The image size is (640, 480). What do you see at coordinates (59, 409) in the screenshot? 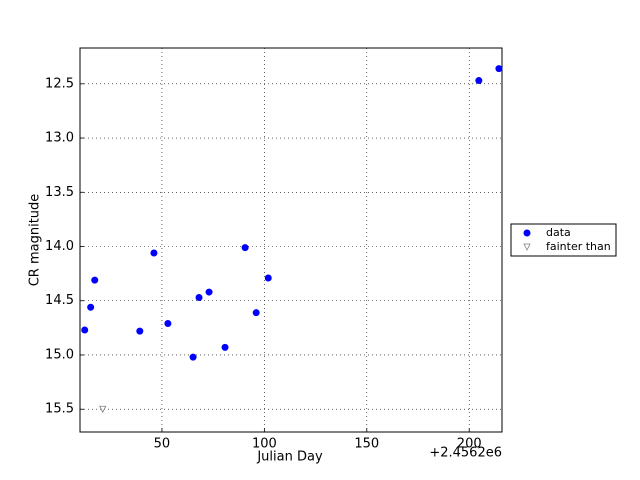
I see `y-tick-label: 15.5` at bounding box center [59, 409].